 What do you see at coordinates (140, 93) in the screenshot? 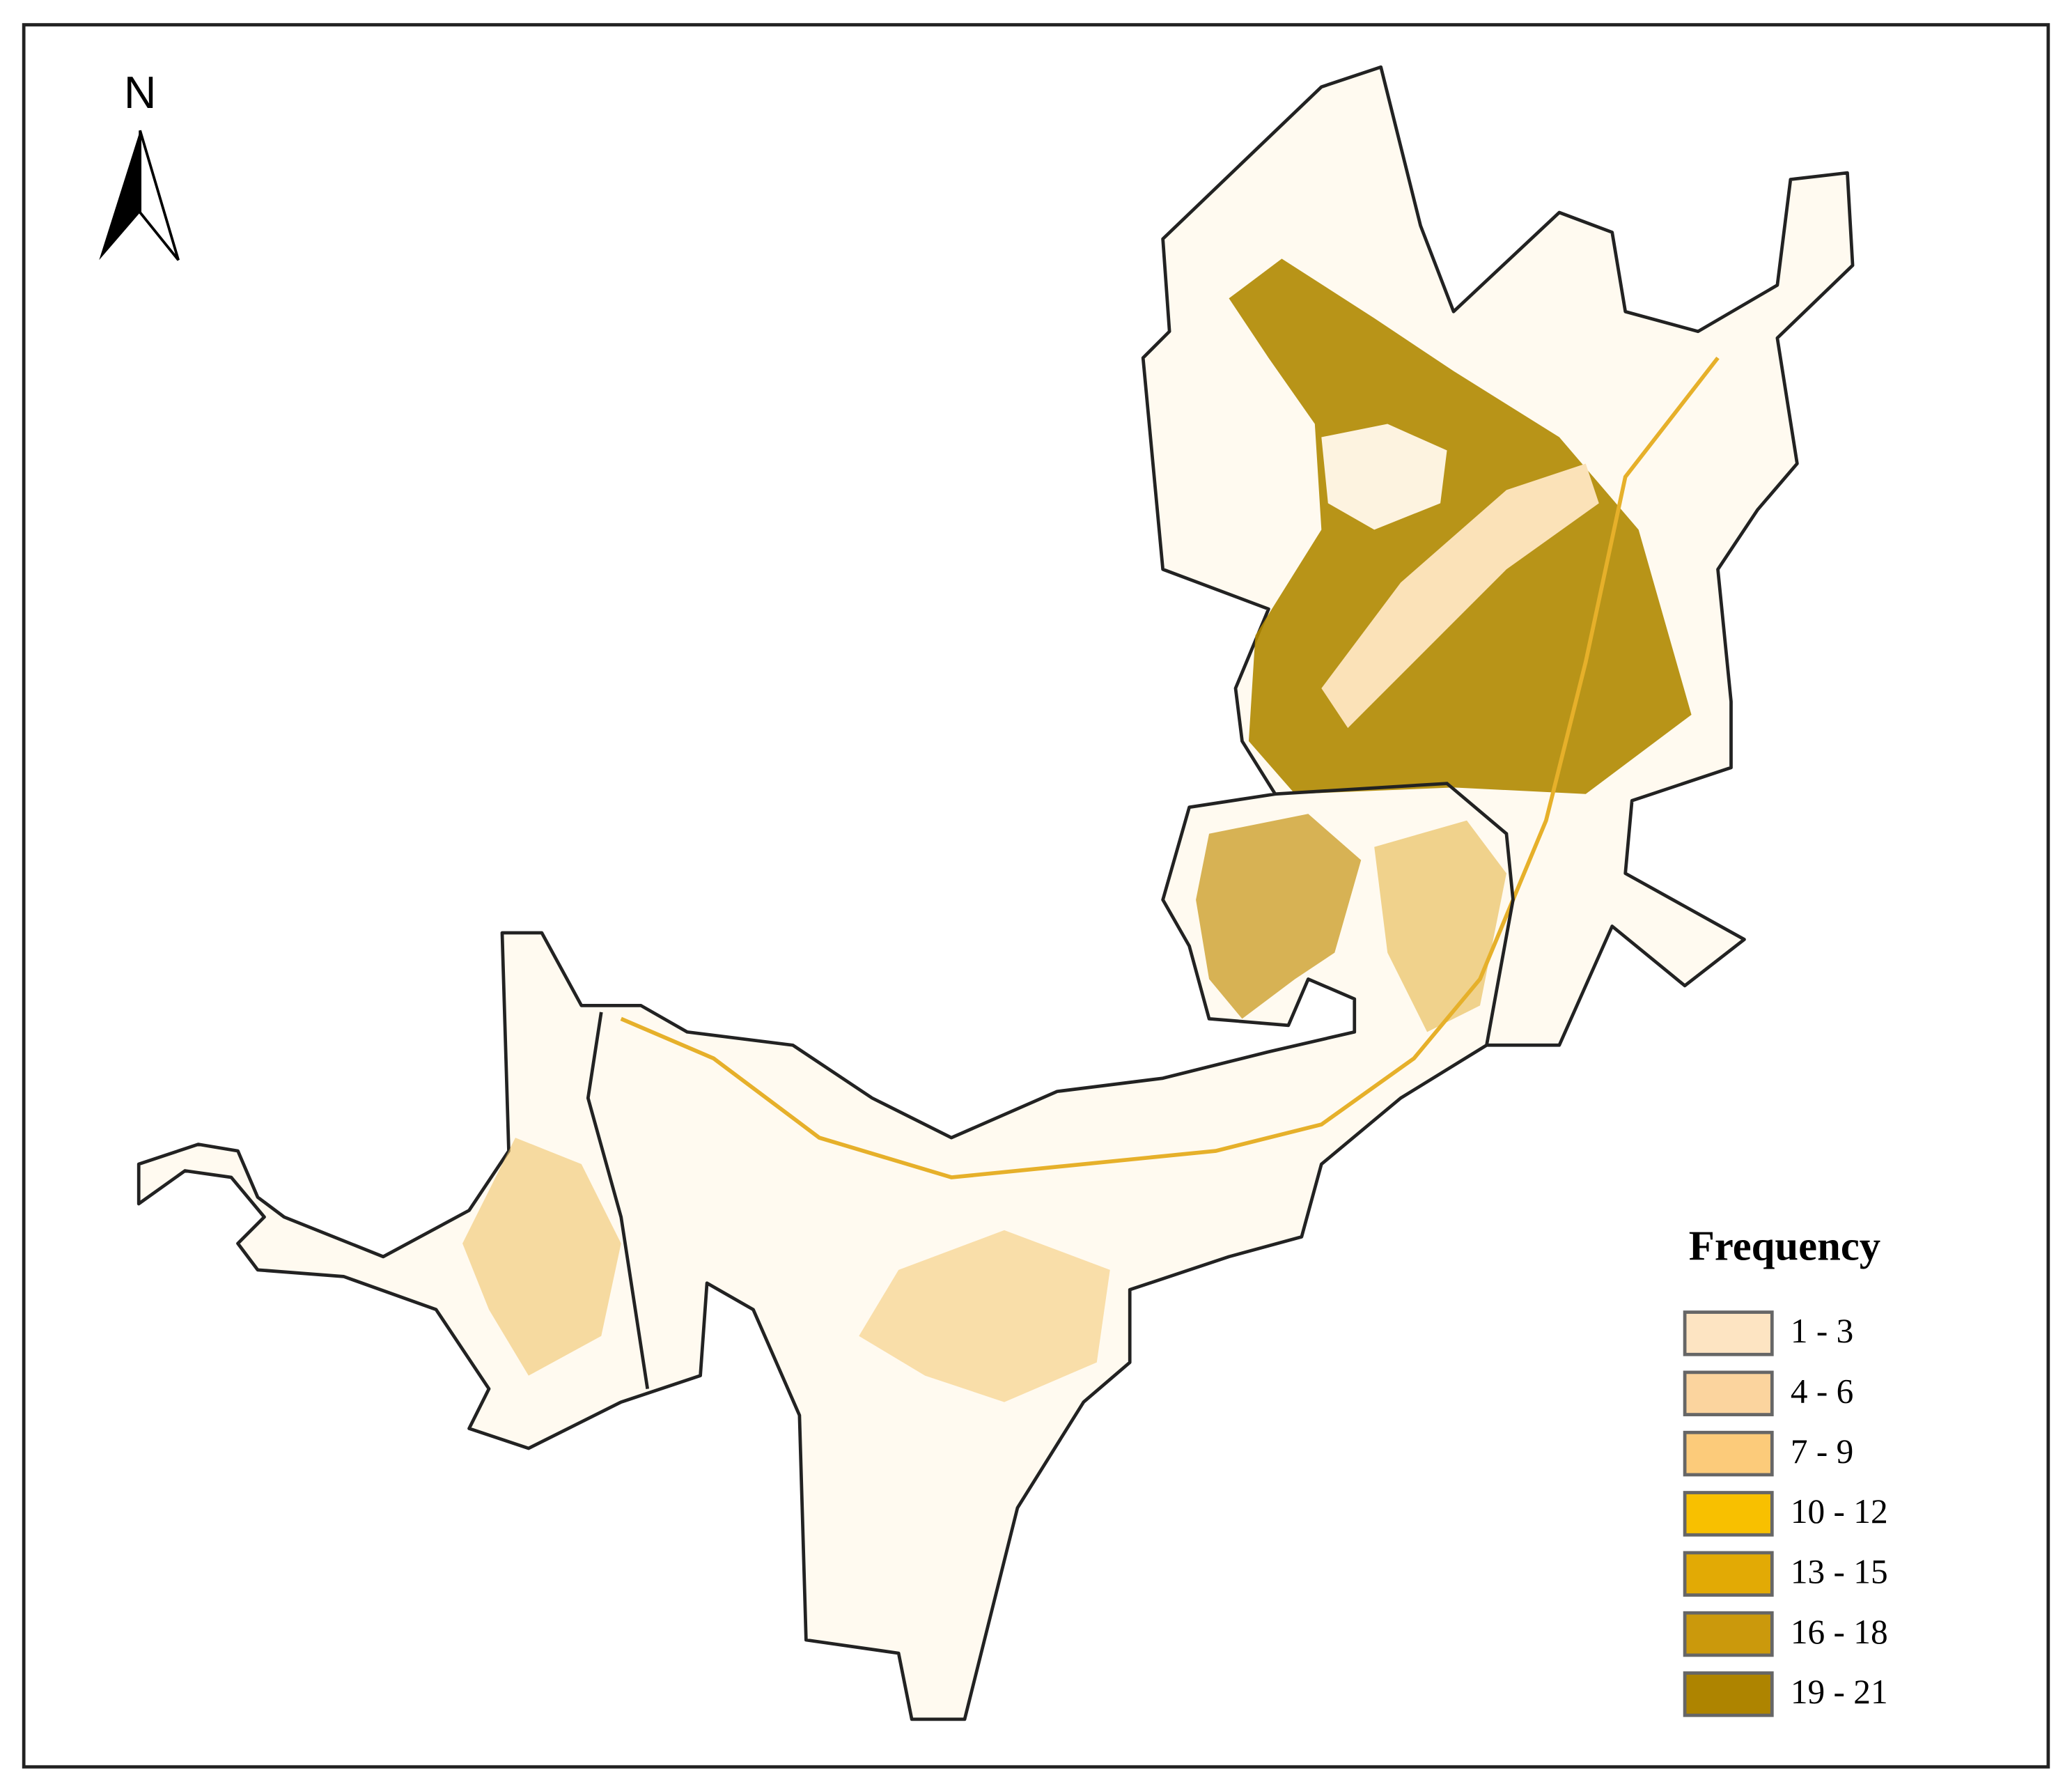
I see `north-label: N` at bounding box center [140, 93].